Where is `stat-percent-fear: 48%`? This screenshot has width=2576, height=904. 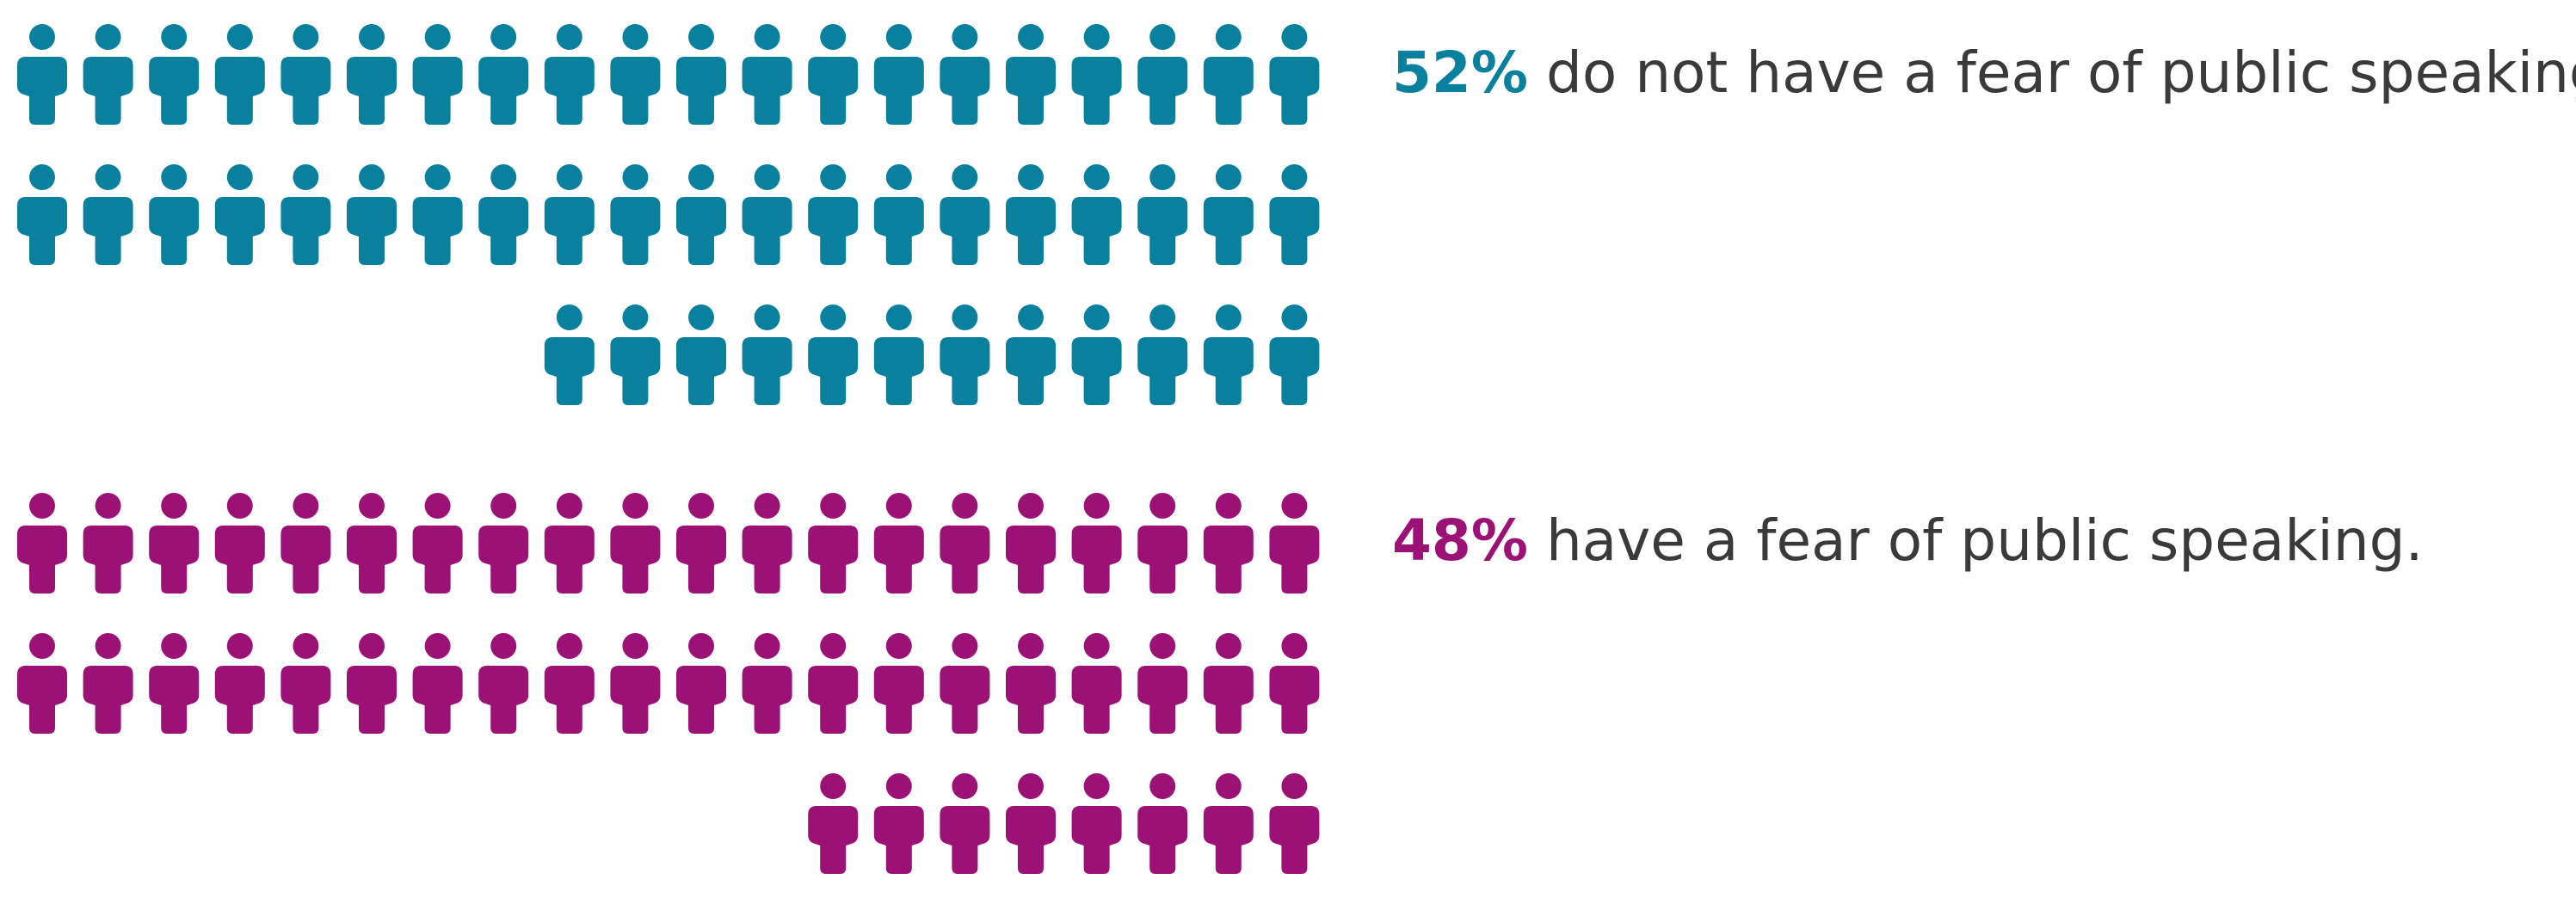
stat-percent-fear: 48% is located at coordinates (1460, 540).